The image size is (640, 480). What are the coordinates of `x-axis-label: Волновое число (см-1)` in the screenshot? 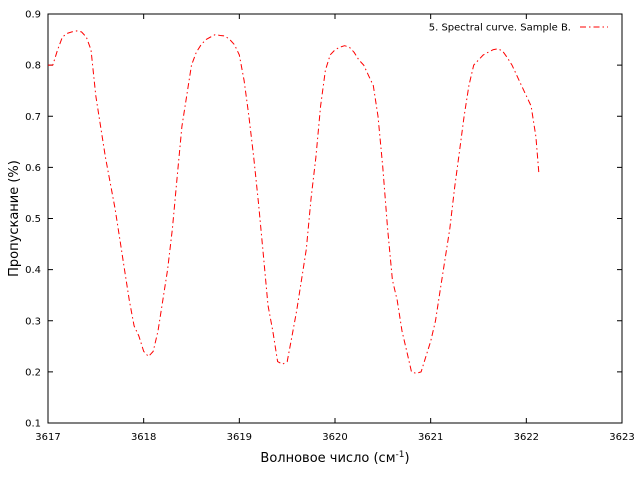 It's located at (334, 458).